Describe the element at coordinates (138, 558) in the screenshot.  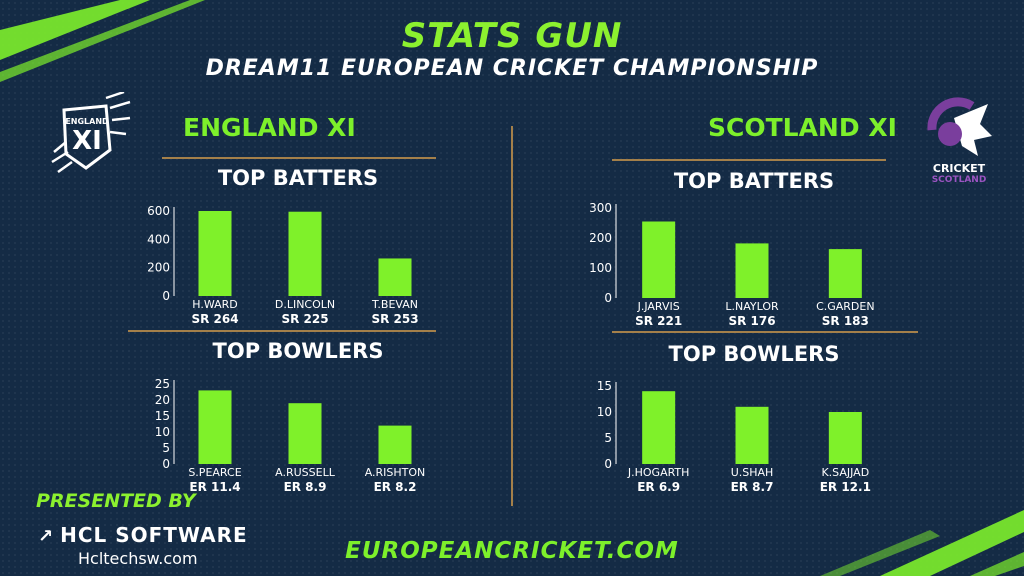
I see `sponsor-website: Hcltechsw.com` at that location.